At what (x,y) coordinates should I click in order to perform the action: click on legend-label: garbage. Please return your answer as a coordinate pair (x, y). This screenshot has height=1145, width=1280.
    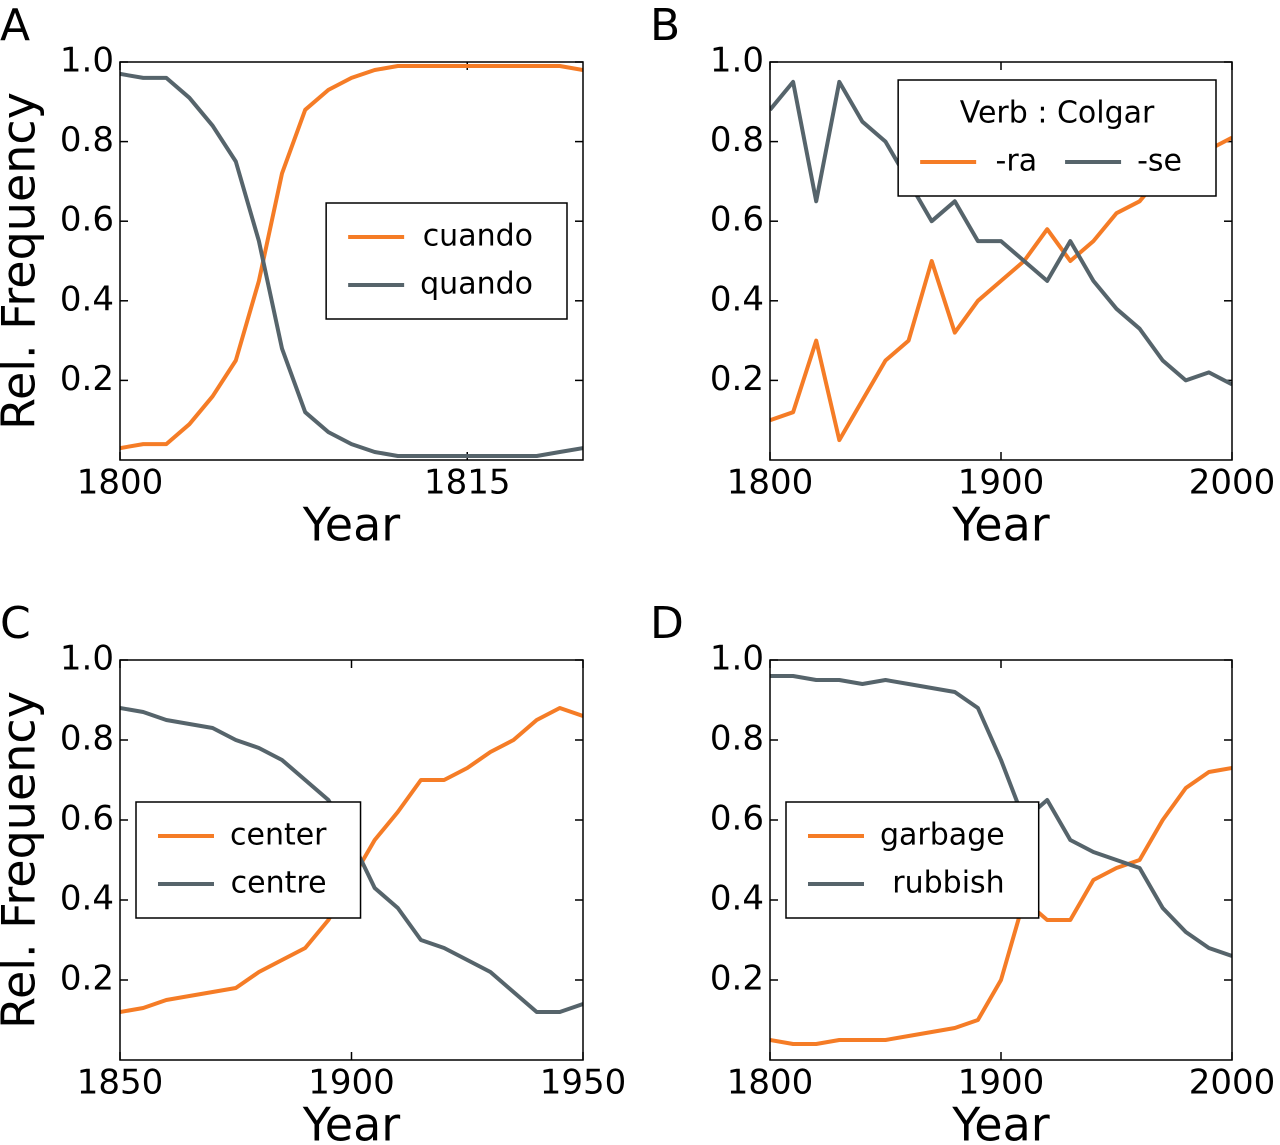
    Looking at the image, I should click on (942, 835).